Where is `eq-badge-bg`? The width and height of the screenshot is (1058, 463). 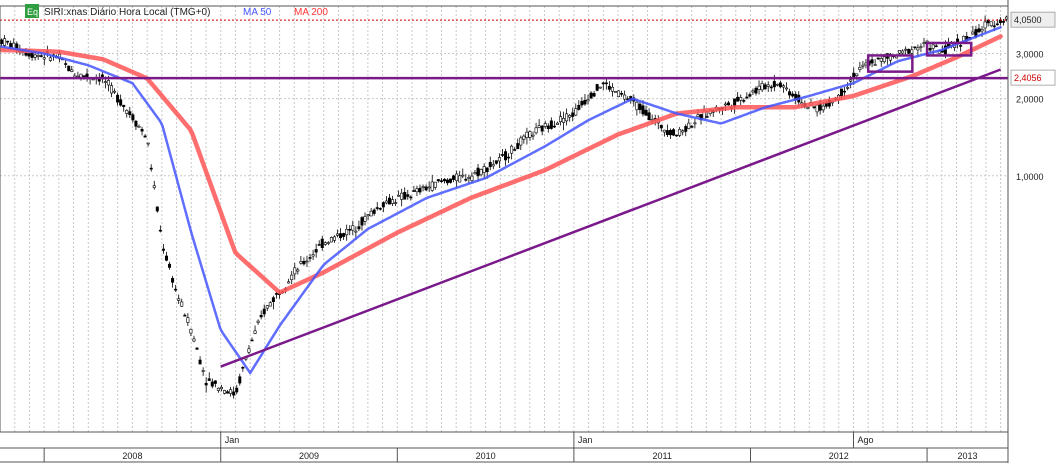 eq-badge-bg is located at coordinates (32, 11).